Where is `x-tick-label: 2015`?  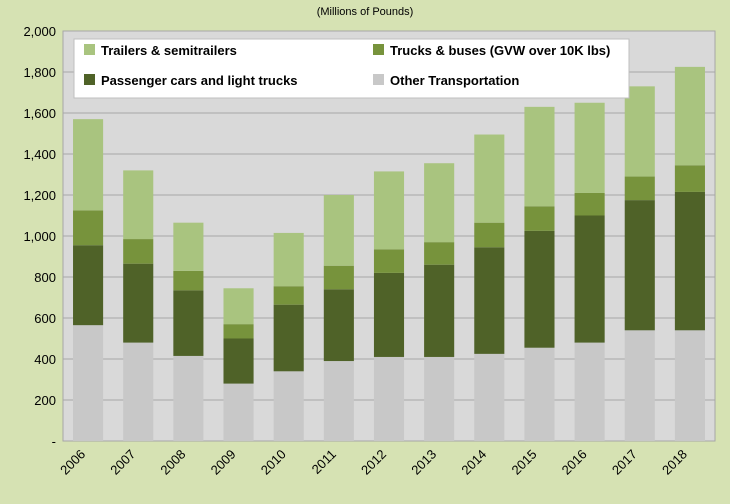
x-tick-label: 2015 is located at coordinates (524, 462).